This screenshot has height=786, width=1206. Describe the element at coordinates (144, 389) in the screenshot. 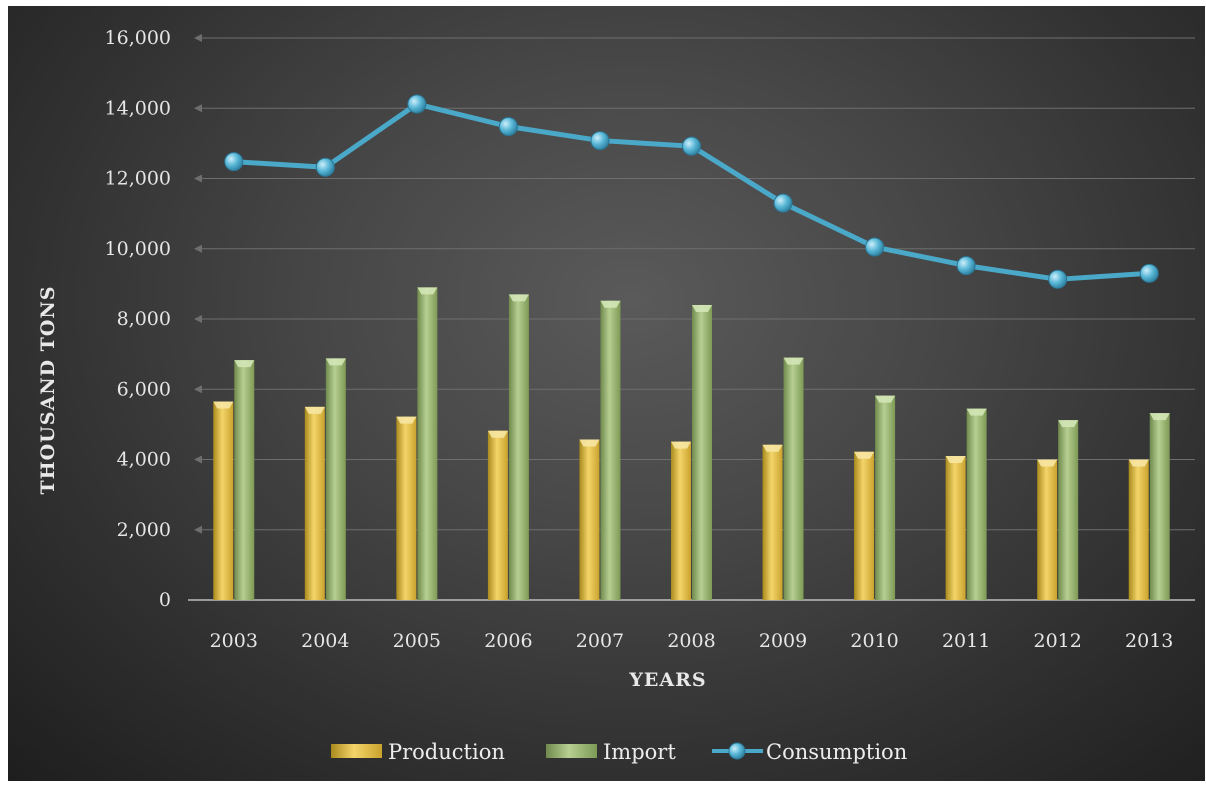

I see `y-tick-label: 6,000` at that location.